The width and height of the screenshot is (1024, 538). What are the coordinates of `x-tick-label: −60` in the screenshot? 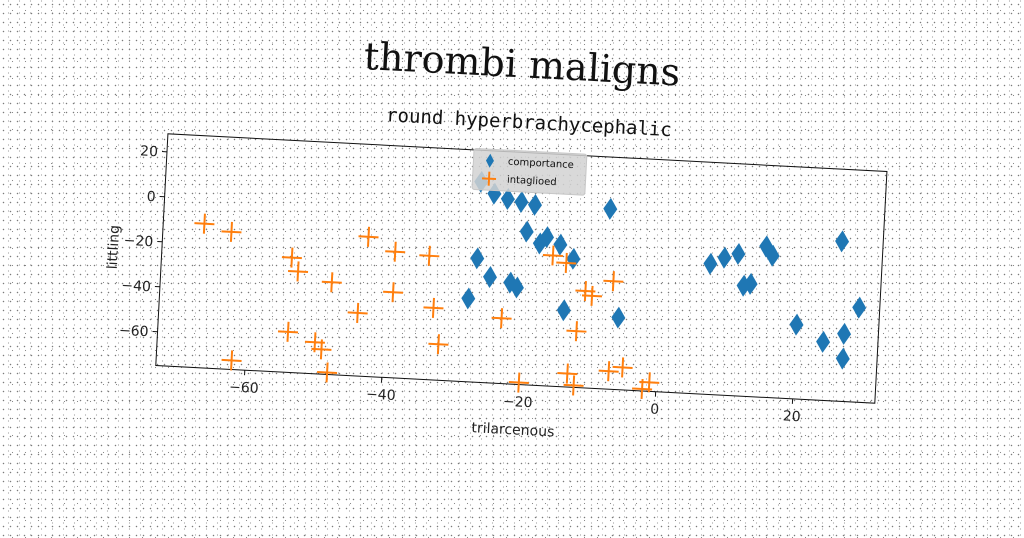 It's located at (244, 388).